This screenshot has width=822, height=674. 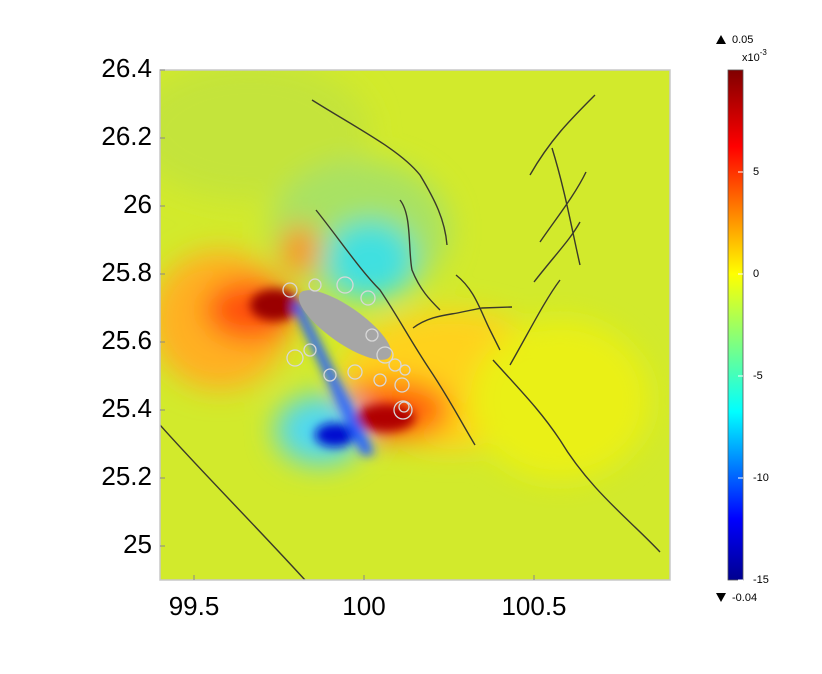 I want to click on colorbar-min: -0.04, so click(x=744, y=598).